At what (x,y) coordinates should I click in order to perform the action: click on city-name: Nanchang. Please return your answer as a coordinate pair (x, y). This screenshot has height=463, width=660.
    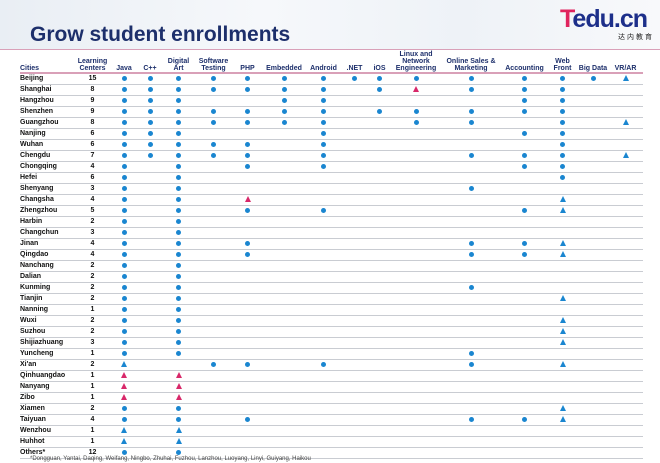
    Looking at the image, I should click on (47, 266).